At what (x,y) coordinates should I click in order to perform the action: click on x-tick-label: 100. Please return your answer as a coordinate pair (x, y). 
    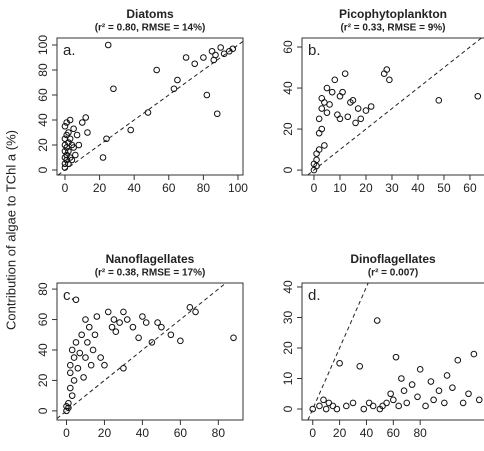
    Looking at the image, I should click on (238, 188).